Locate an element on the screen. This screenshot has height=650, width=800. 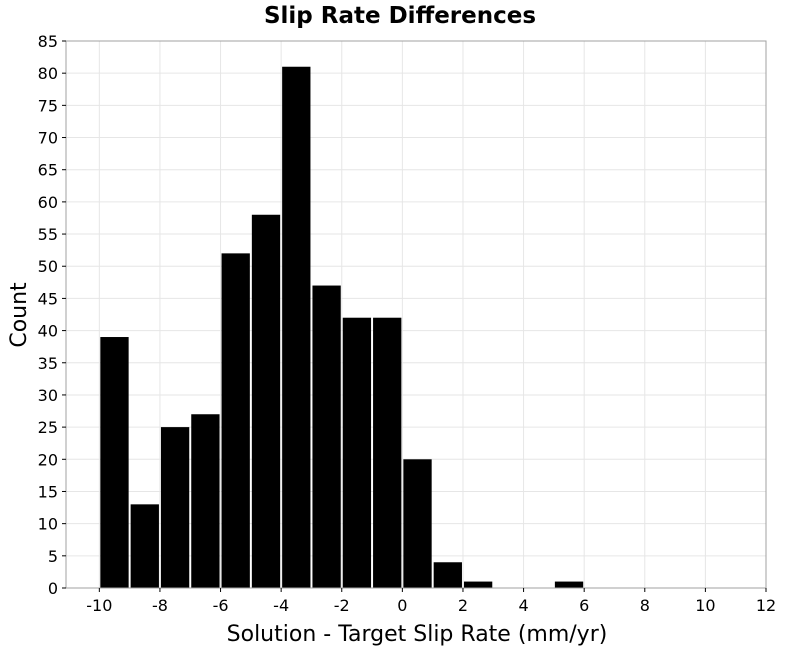
x-tick-label: -8 is located at coordinates (160, 605).